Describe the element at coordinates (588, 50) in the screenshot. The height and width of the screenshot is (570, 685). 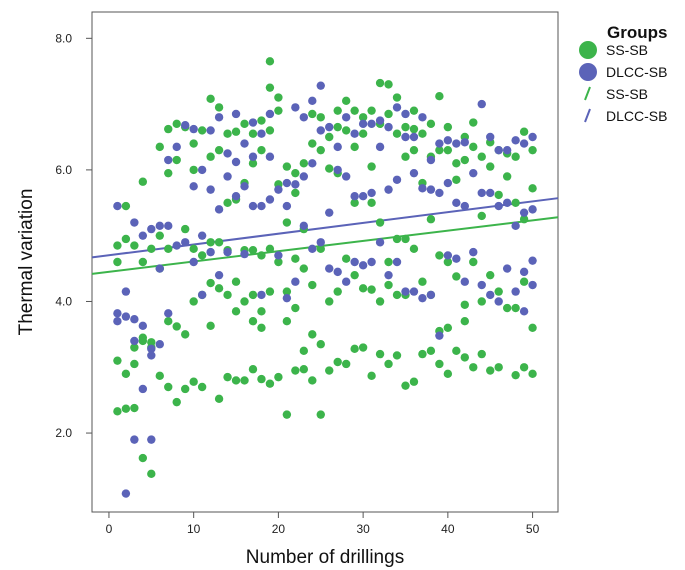
I see `legend-marker` at that location.